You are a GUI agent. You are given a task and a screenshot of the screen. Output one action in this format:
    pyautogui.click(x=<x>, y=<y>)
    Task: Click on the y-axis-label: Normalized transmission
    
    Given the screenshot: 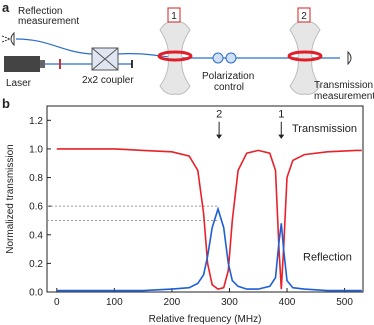 What is the action you would take?
    pyautogui.click(x=10, y=198)
    